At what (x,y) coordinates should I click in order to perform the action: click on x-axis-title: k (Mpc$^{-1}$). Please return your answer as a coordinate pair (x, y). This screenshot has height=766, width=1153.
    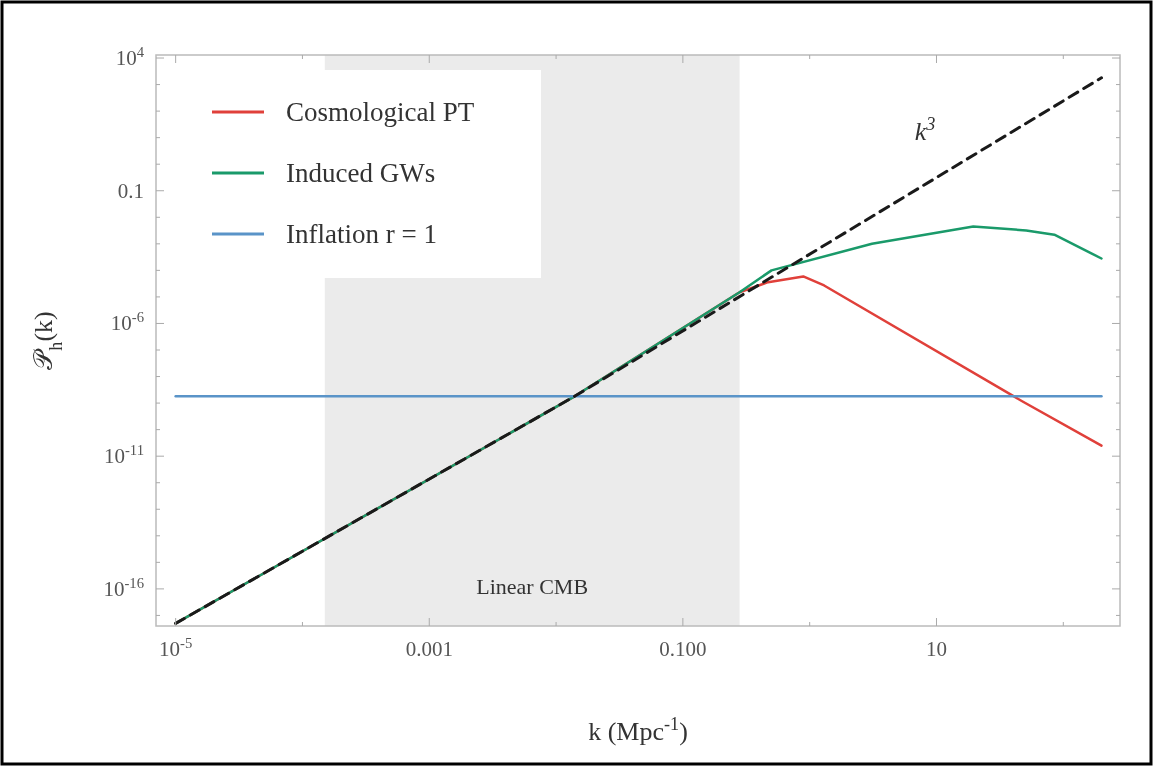
    Looking at the image, I should click on (638, 730).